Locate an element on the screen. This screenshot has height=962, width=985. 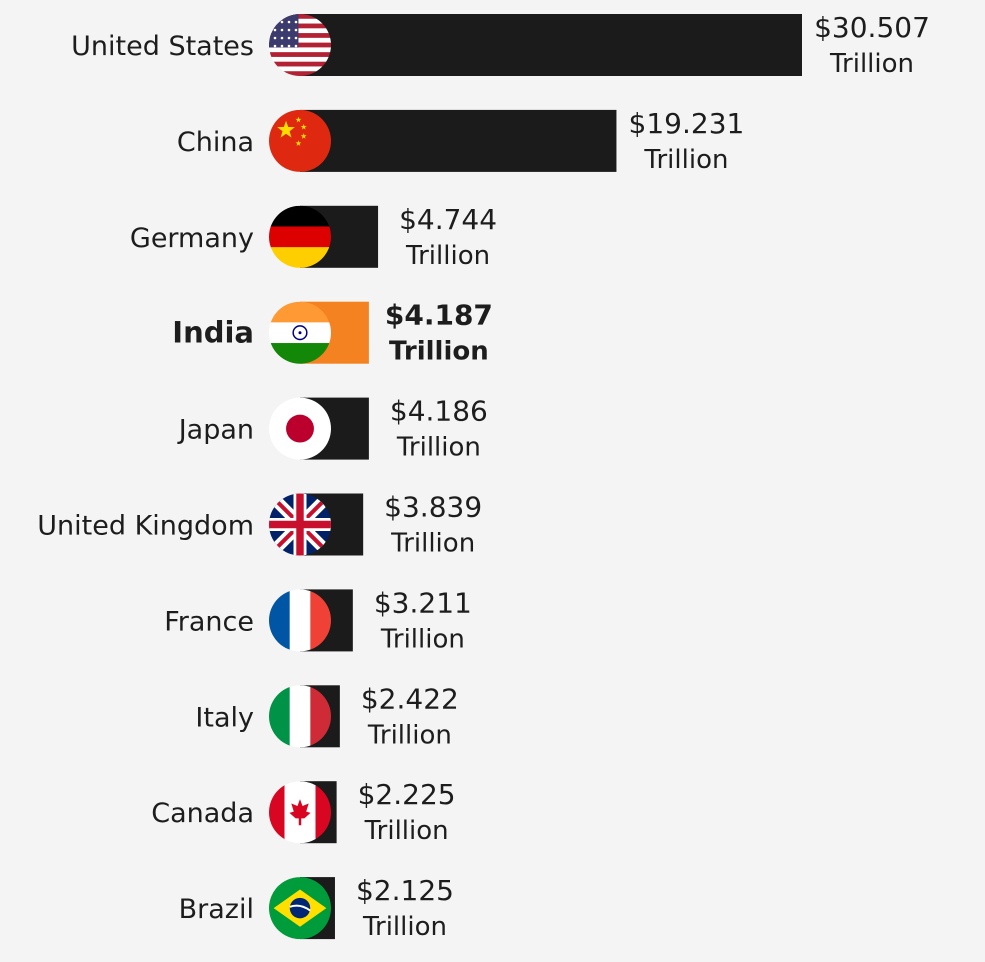
country-label: United Kingdom is located at coordinates (145, 526).